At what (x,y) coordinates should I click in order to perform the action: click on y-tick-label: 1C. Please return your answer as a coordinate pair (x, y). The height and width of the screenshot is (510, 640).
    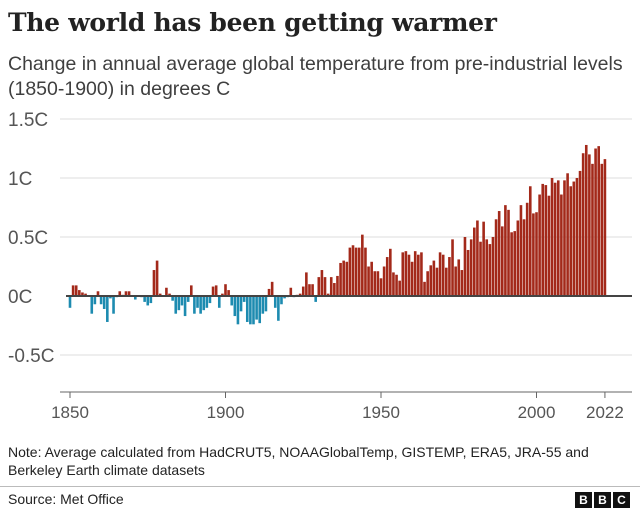
    Looking at the image, I should click on (20, 179).